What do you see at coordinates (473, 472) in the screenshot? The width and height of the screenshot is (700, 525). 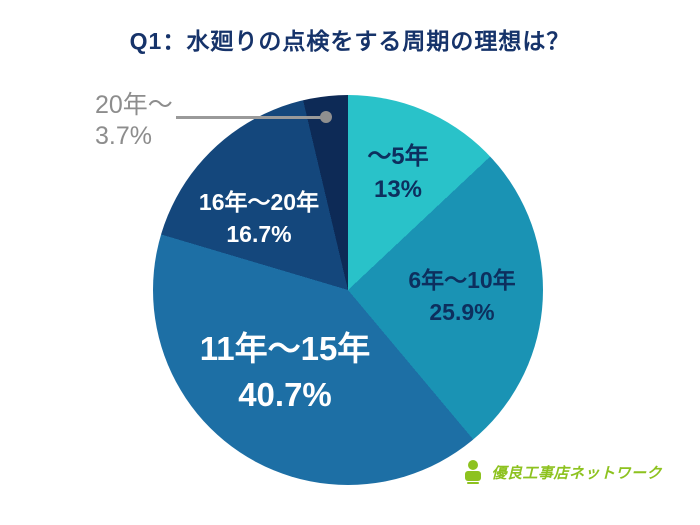 I see `brand-logo-icon` at bounding box center [473, 472].